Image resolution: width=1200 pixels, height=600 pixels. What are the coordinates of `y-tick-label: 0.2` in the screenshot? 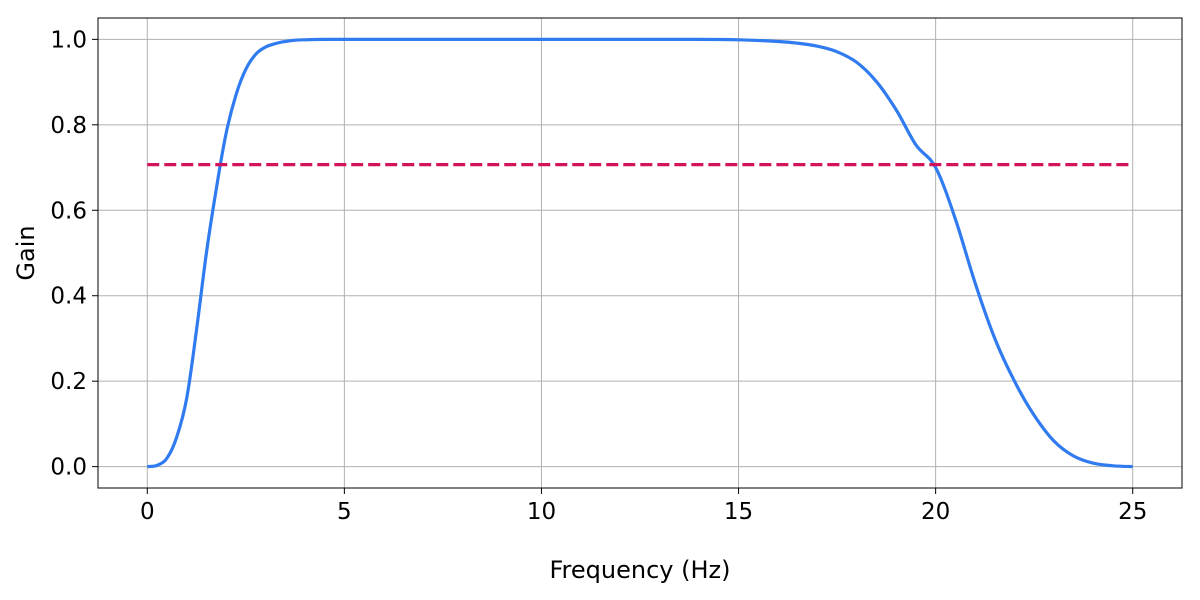 It's located at (68, 382).